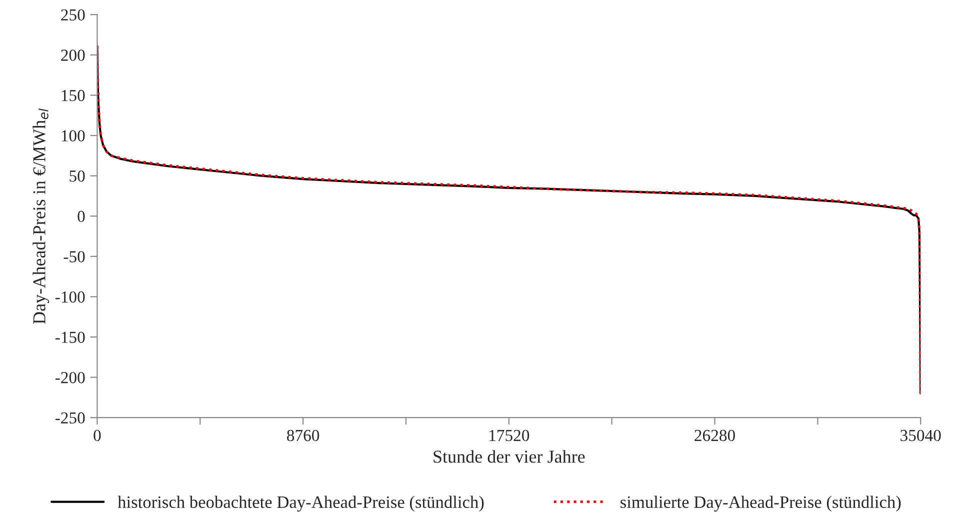 This screenshot has height=522, width=953. I want to click on y-tick-label: 150, so click(73, 96).